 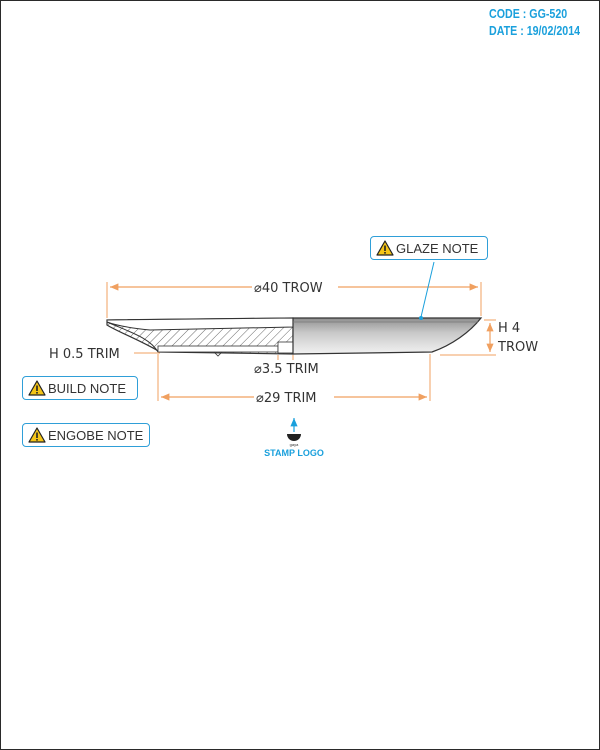 I want to click on engobe-note-button: ENGOBE NOTE, so click(x=86, y=435).